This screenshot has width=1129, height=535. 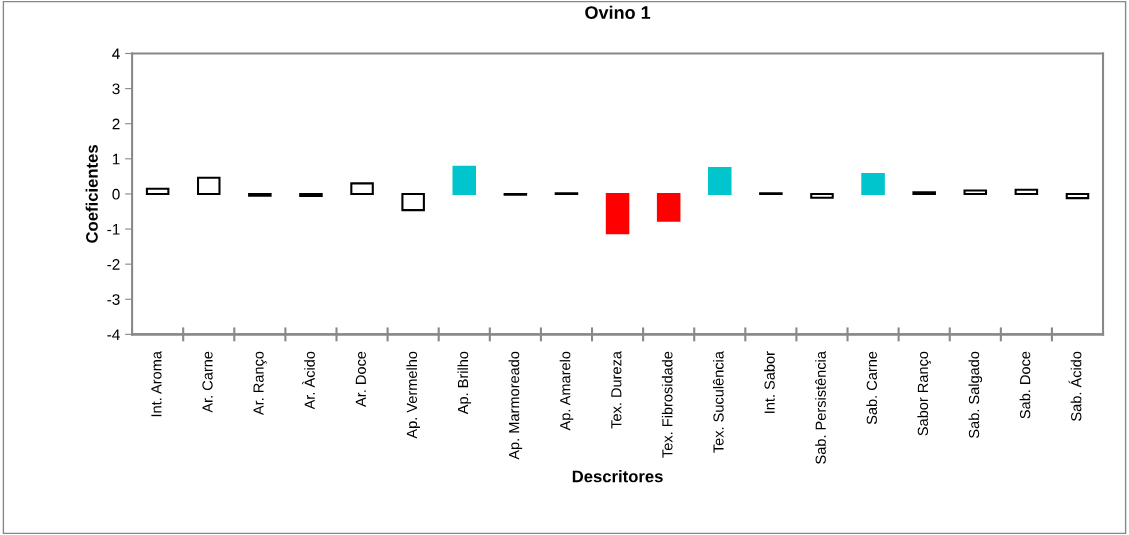 What do you see at coordinates (566, 391) in the screenshot?
I see `x-tick-label: Ap. Amarelo` at bounding box center [566, 391].